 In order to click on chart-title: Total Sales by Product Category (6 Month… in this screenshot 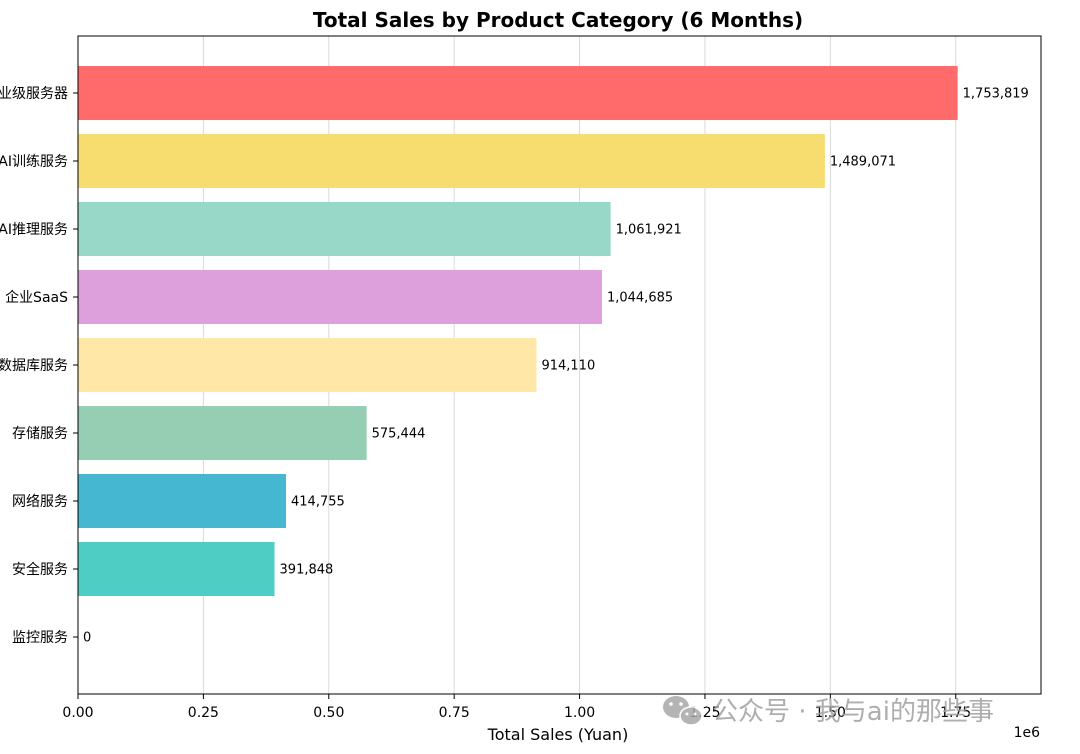, I will do `click(558, 20)`.